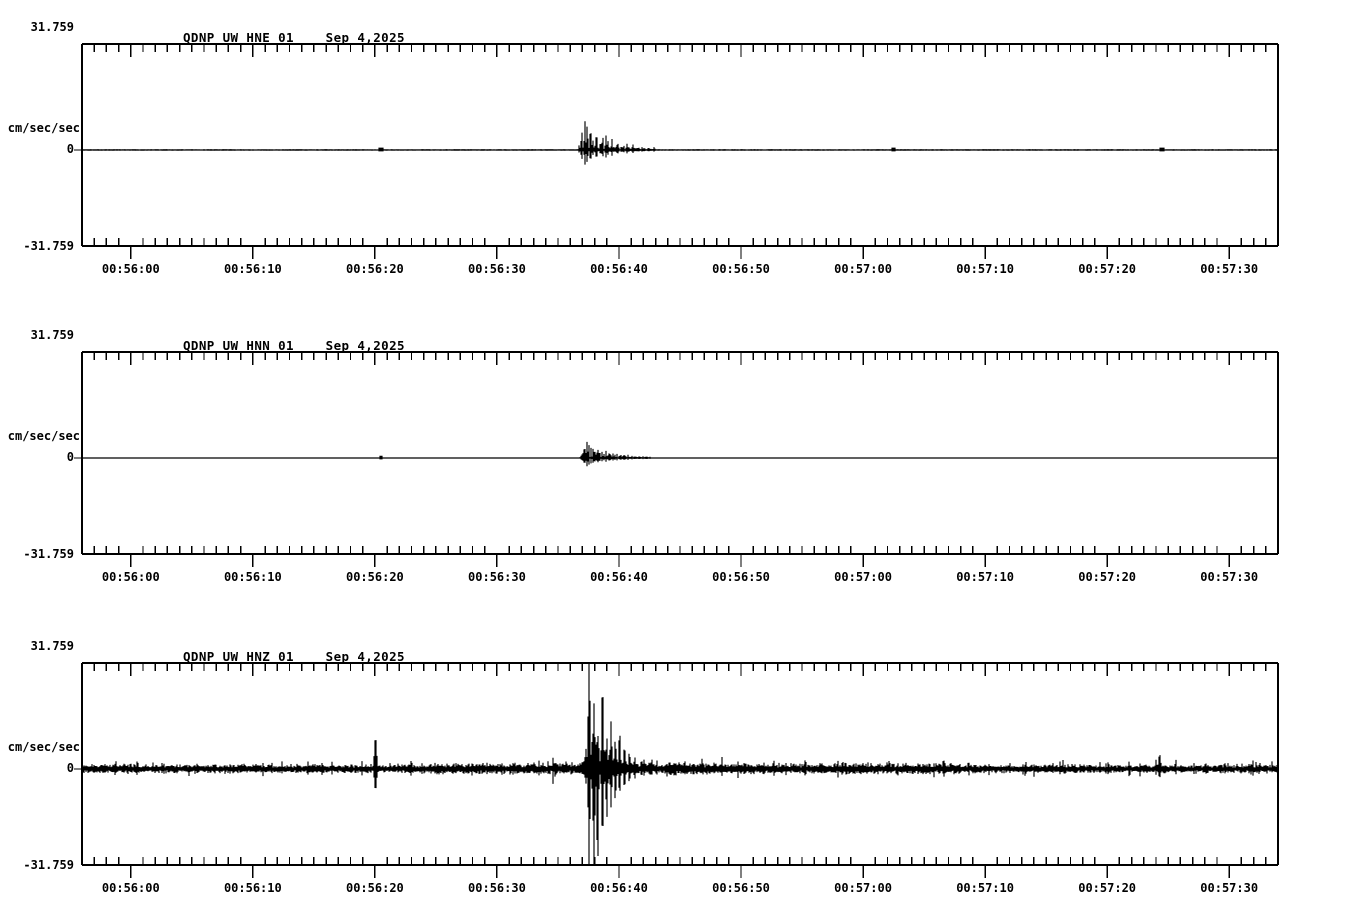  Describe the element at coordinates (48, 246) in the screenshot. I see `y-axis-min-label-hne: -31.759` at that location.